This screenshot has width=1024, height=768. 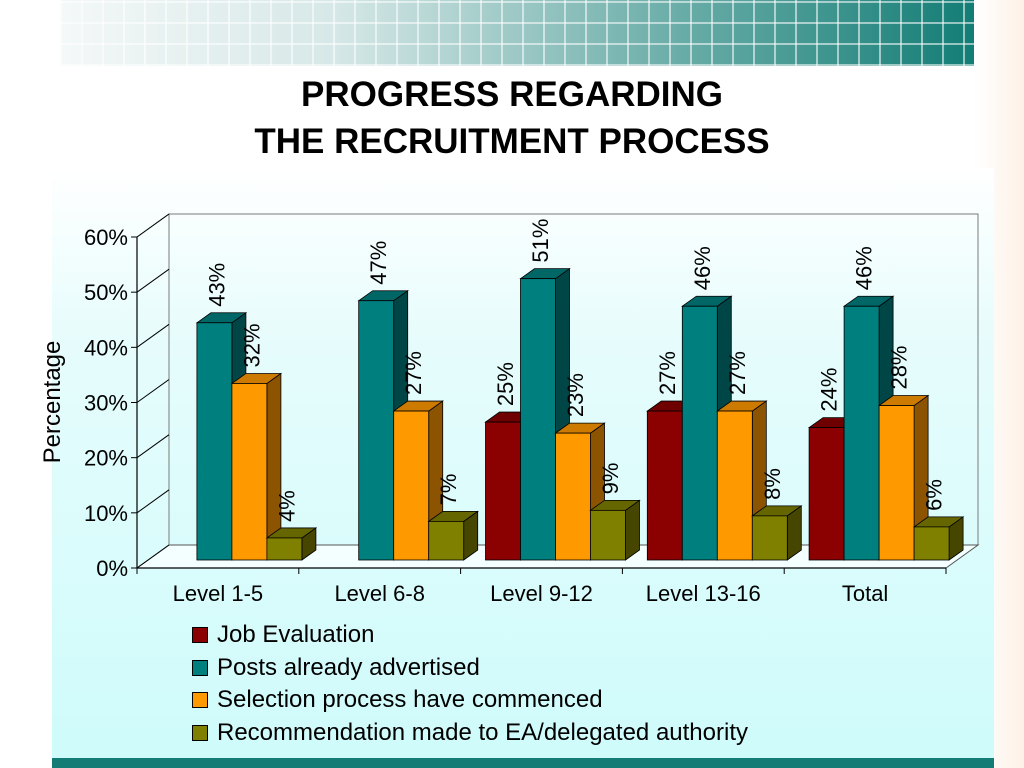 I want to click on legend-item-job-evaluation: Job Evaluation, so click(x=542, y=635).